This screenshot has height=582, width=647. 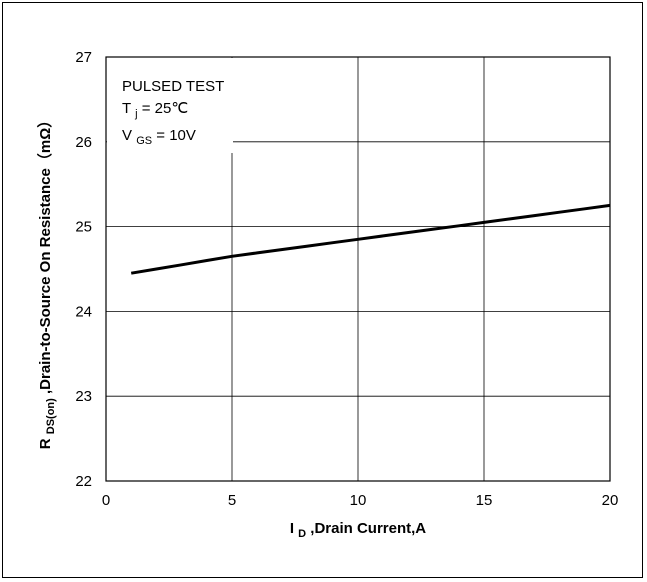 I want to click on x-tick-label: 10, so click(x=358, y=500).